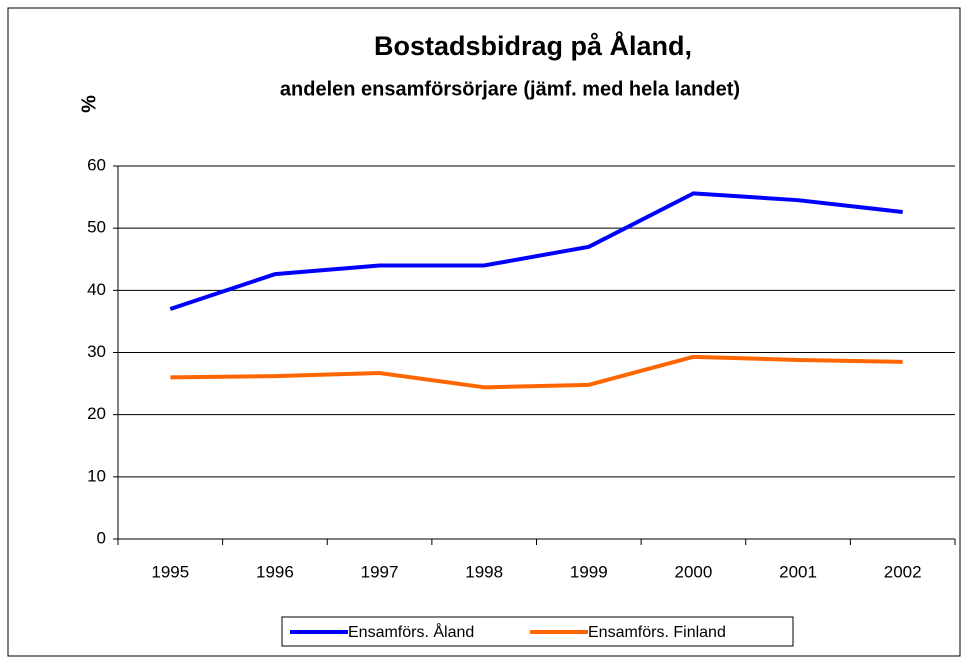 The width and height of the screenshot is (968, 659). I want to click on y-tick-label: 50, so click(96, 227).